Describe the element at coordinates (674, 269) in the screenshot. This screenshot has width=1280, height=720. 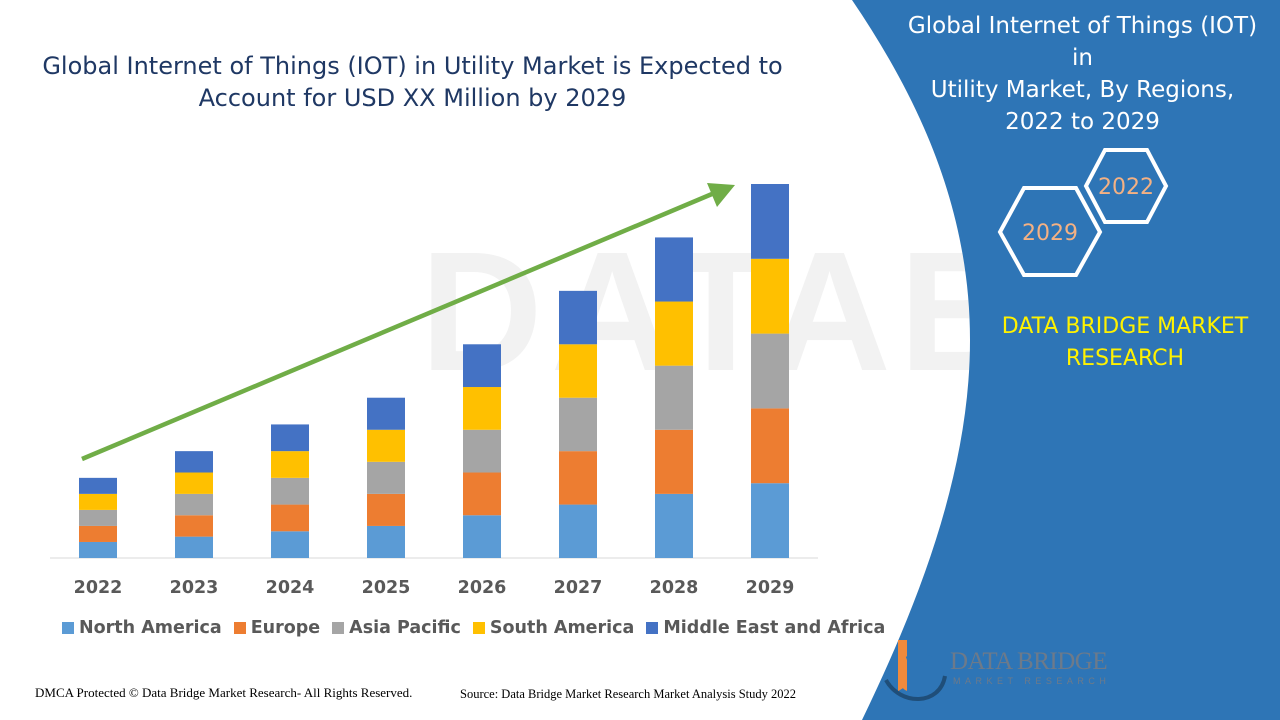
I see `bar-2028-middle-east-and-africa` at that location.